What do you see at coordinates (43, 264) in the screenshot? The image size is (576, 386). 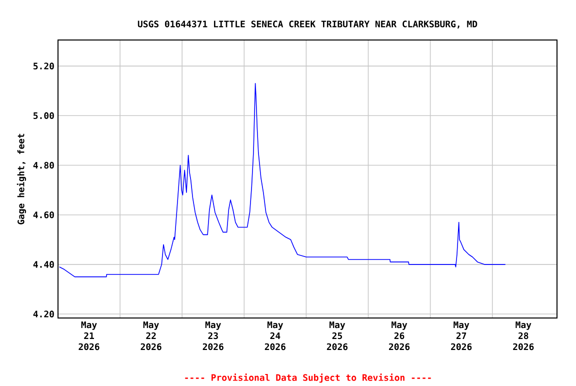 I see `y-tick-label: 4.40` at bounding box center [43, 264].